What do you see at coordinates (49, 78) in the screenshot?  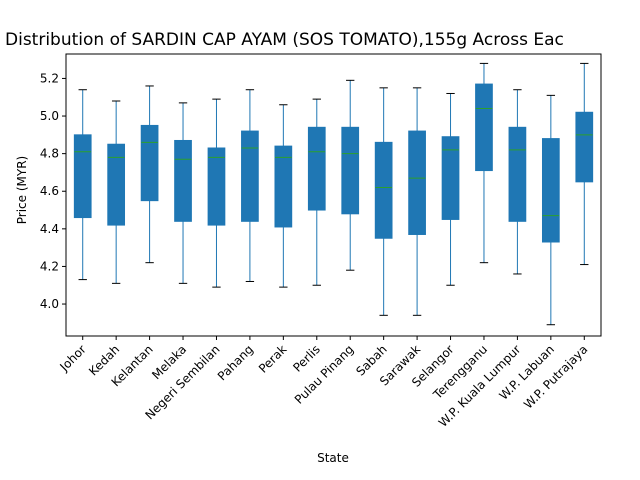 I see `y-tick-label: 5.2` at bounding box center [49, 78].